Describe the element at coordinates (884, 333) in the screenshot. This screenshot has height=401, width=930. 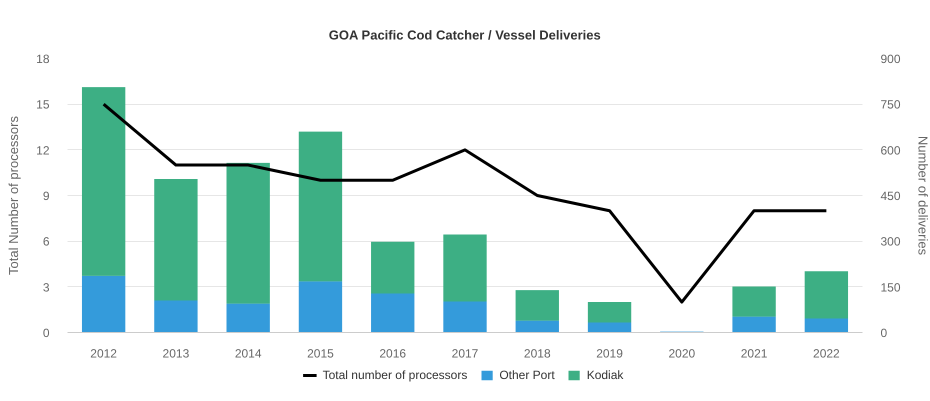
I see `y2-tick-label: 0` at that location.